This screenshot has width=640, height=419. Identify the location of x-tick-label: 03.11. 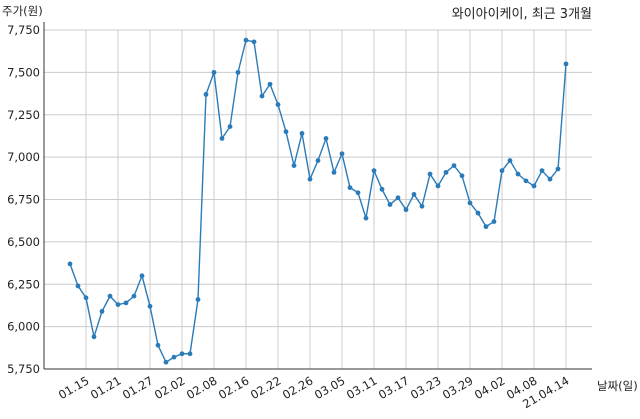
(362, 387).